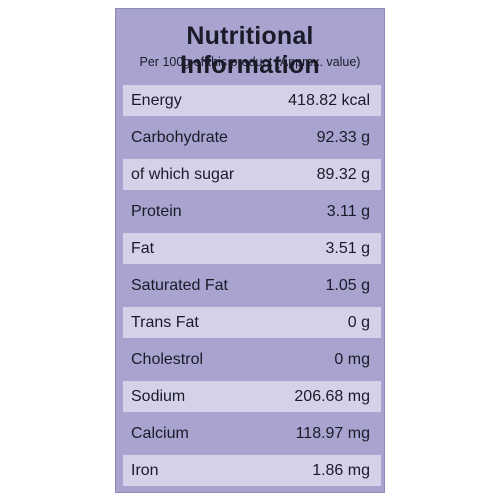 The width and height of the screenshot is (500, 500). I want to click on nutrient-row-energy: Energy 418.82 kcal, so click(252, 100).